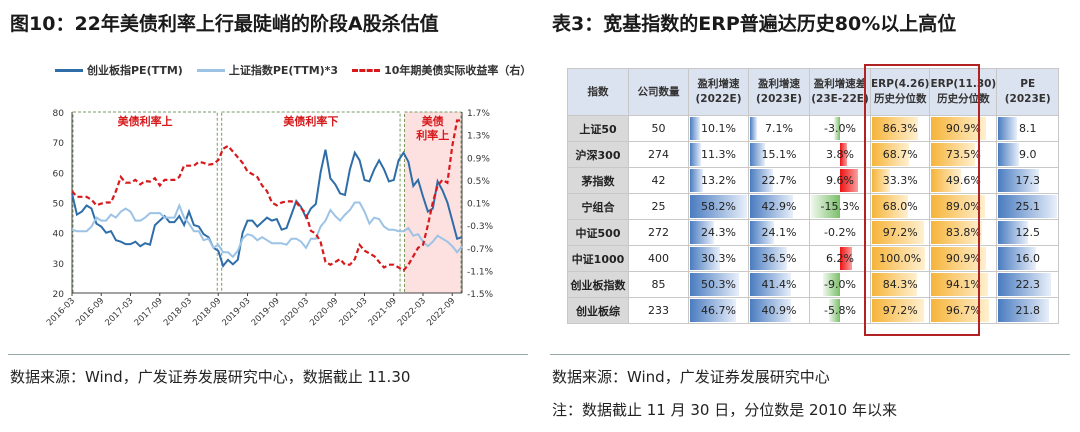 This screenshot has height=432, width=1080. I want to click on table-cell: 10.1%, so click(718, 128).